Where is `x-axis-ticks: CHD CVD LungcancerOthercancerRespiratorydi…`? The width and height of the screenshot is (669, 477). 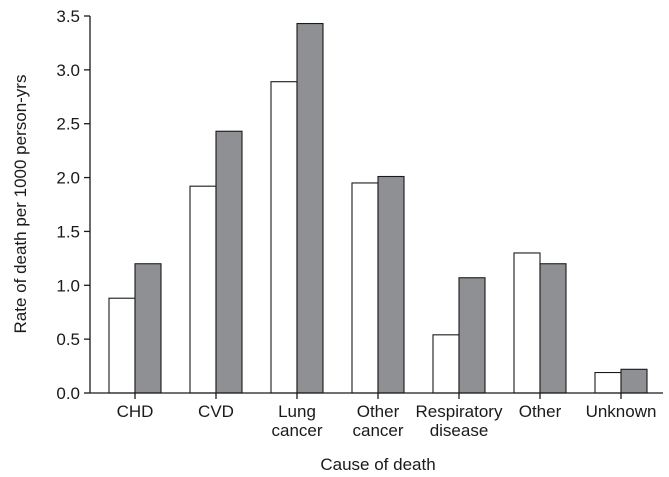
x-axis-ticks: CHD CVD LungcancerOthercancerRespiratorydi… is located at coordinates (387, 416).